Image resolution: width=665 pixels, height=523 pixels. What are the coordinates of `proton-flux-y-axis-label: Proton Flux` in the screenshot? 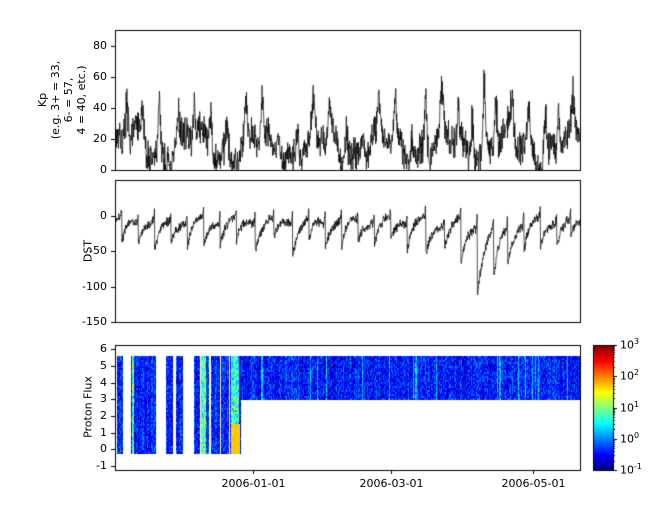 It's located at (88, 407).